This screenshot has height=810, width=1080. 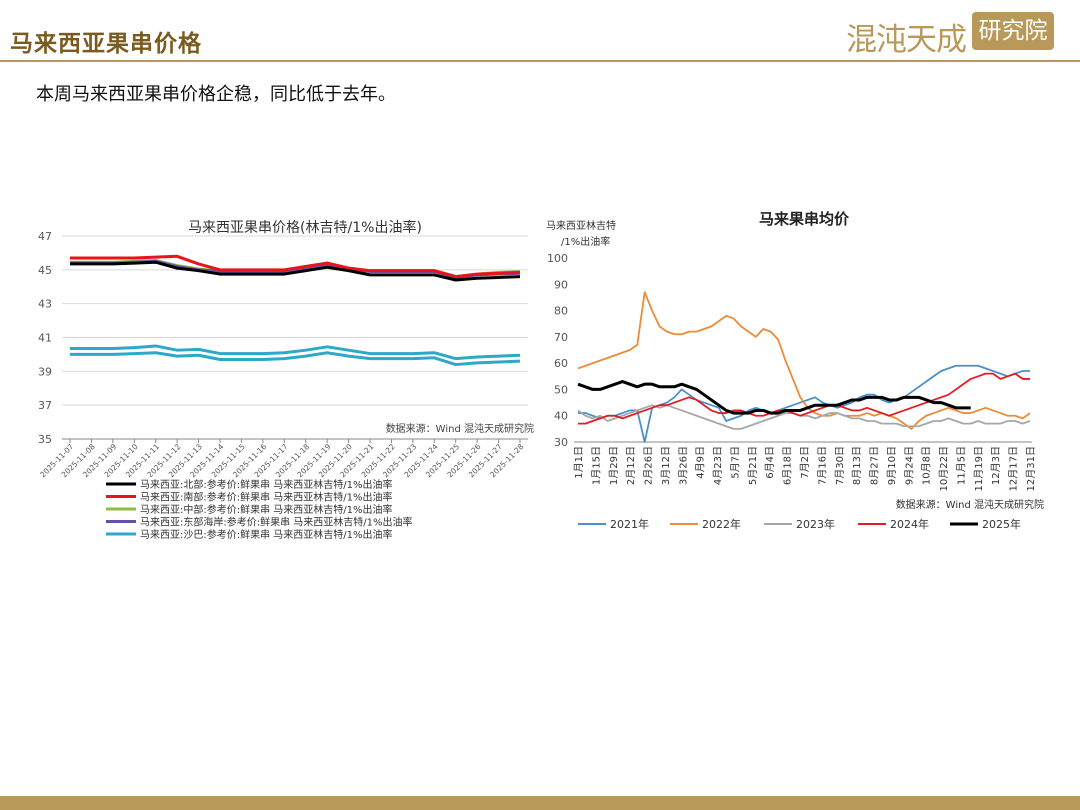 What do you see at coordinates (561, 363) in the screenshot?
I see `y-tick-label: 60` at bounding box center [561, 363].